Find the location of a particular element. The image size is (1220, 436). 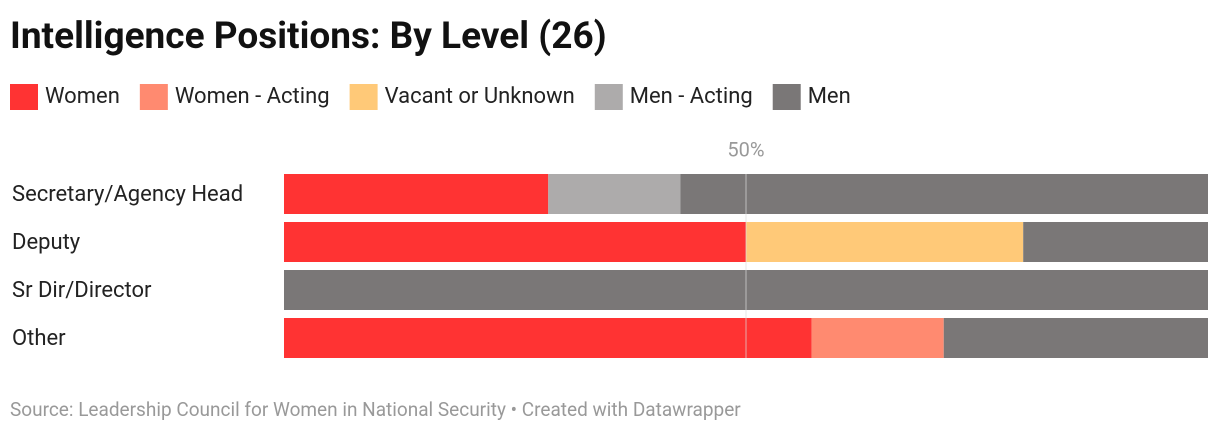

legend-label: Men is located at coordinates (829, 96).